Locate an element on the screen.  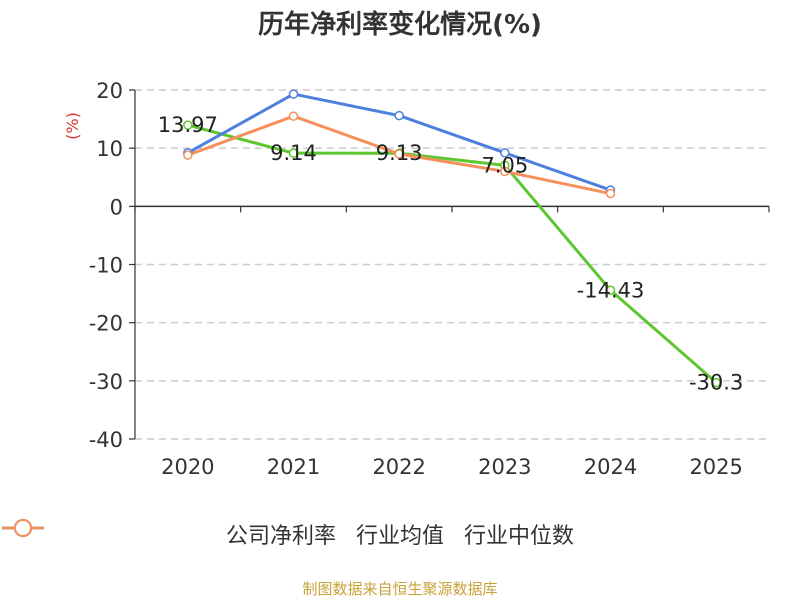
data-label-2020: 13.97 is located at coordinates (188, 125).